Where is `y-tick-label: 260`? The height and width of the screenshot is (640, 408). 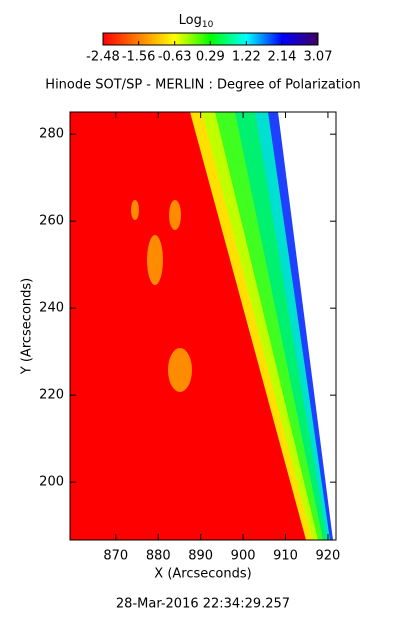 y-tick-label: 260 is located at coordinates (51, 221).